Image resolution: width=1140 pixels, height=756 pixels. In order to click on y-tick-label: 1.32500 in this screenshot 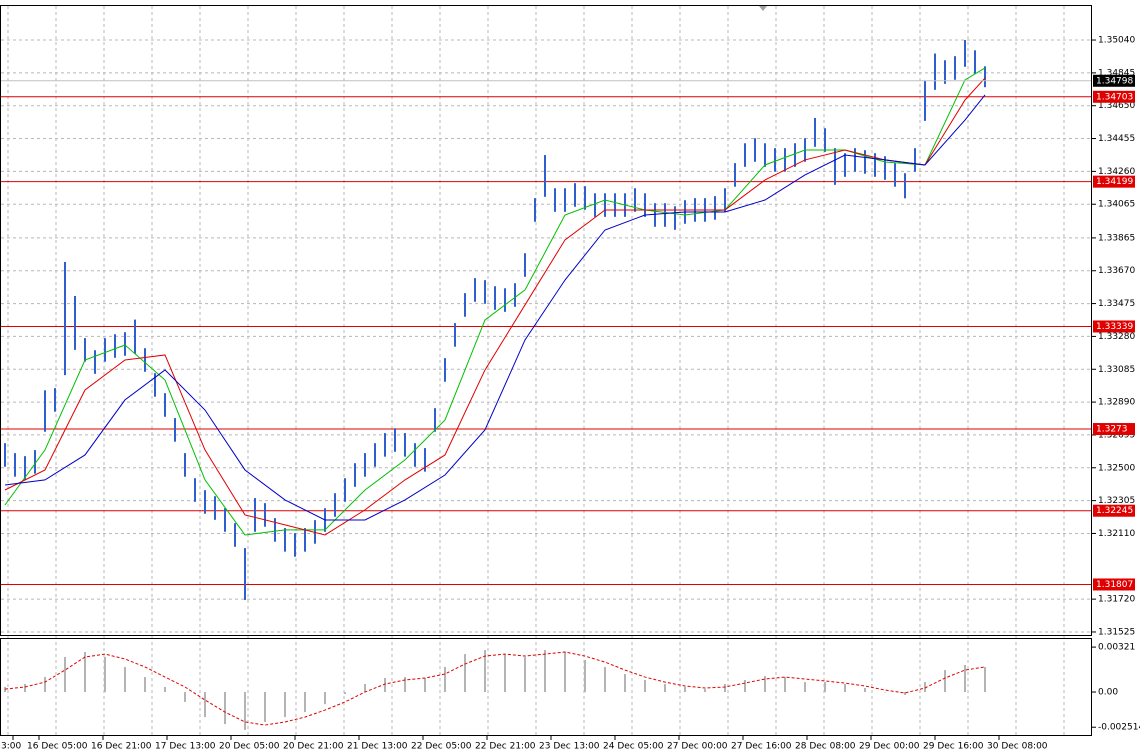, I will do `click(1116, 468)`.